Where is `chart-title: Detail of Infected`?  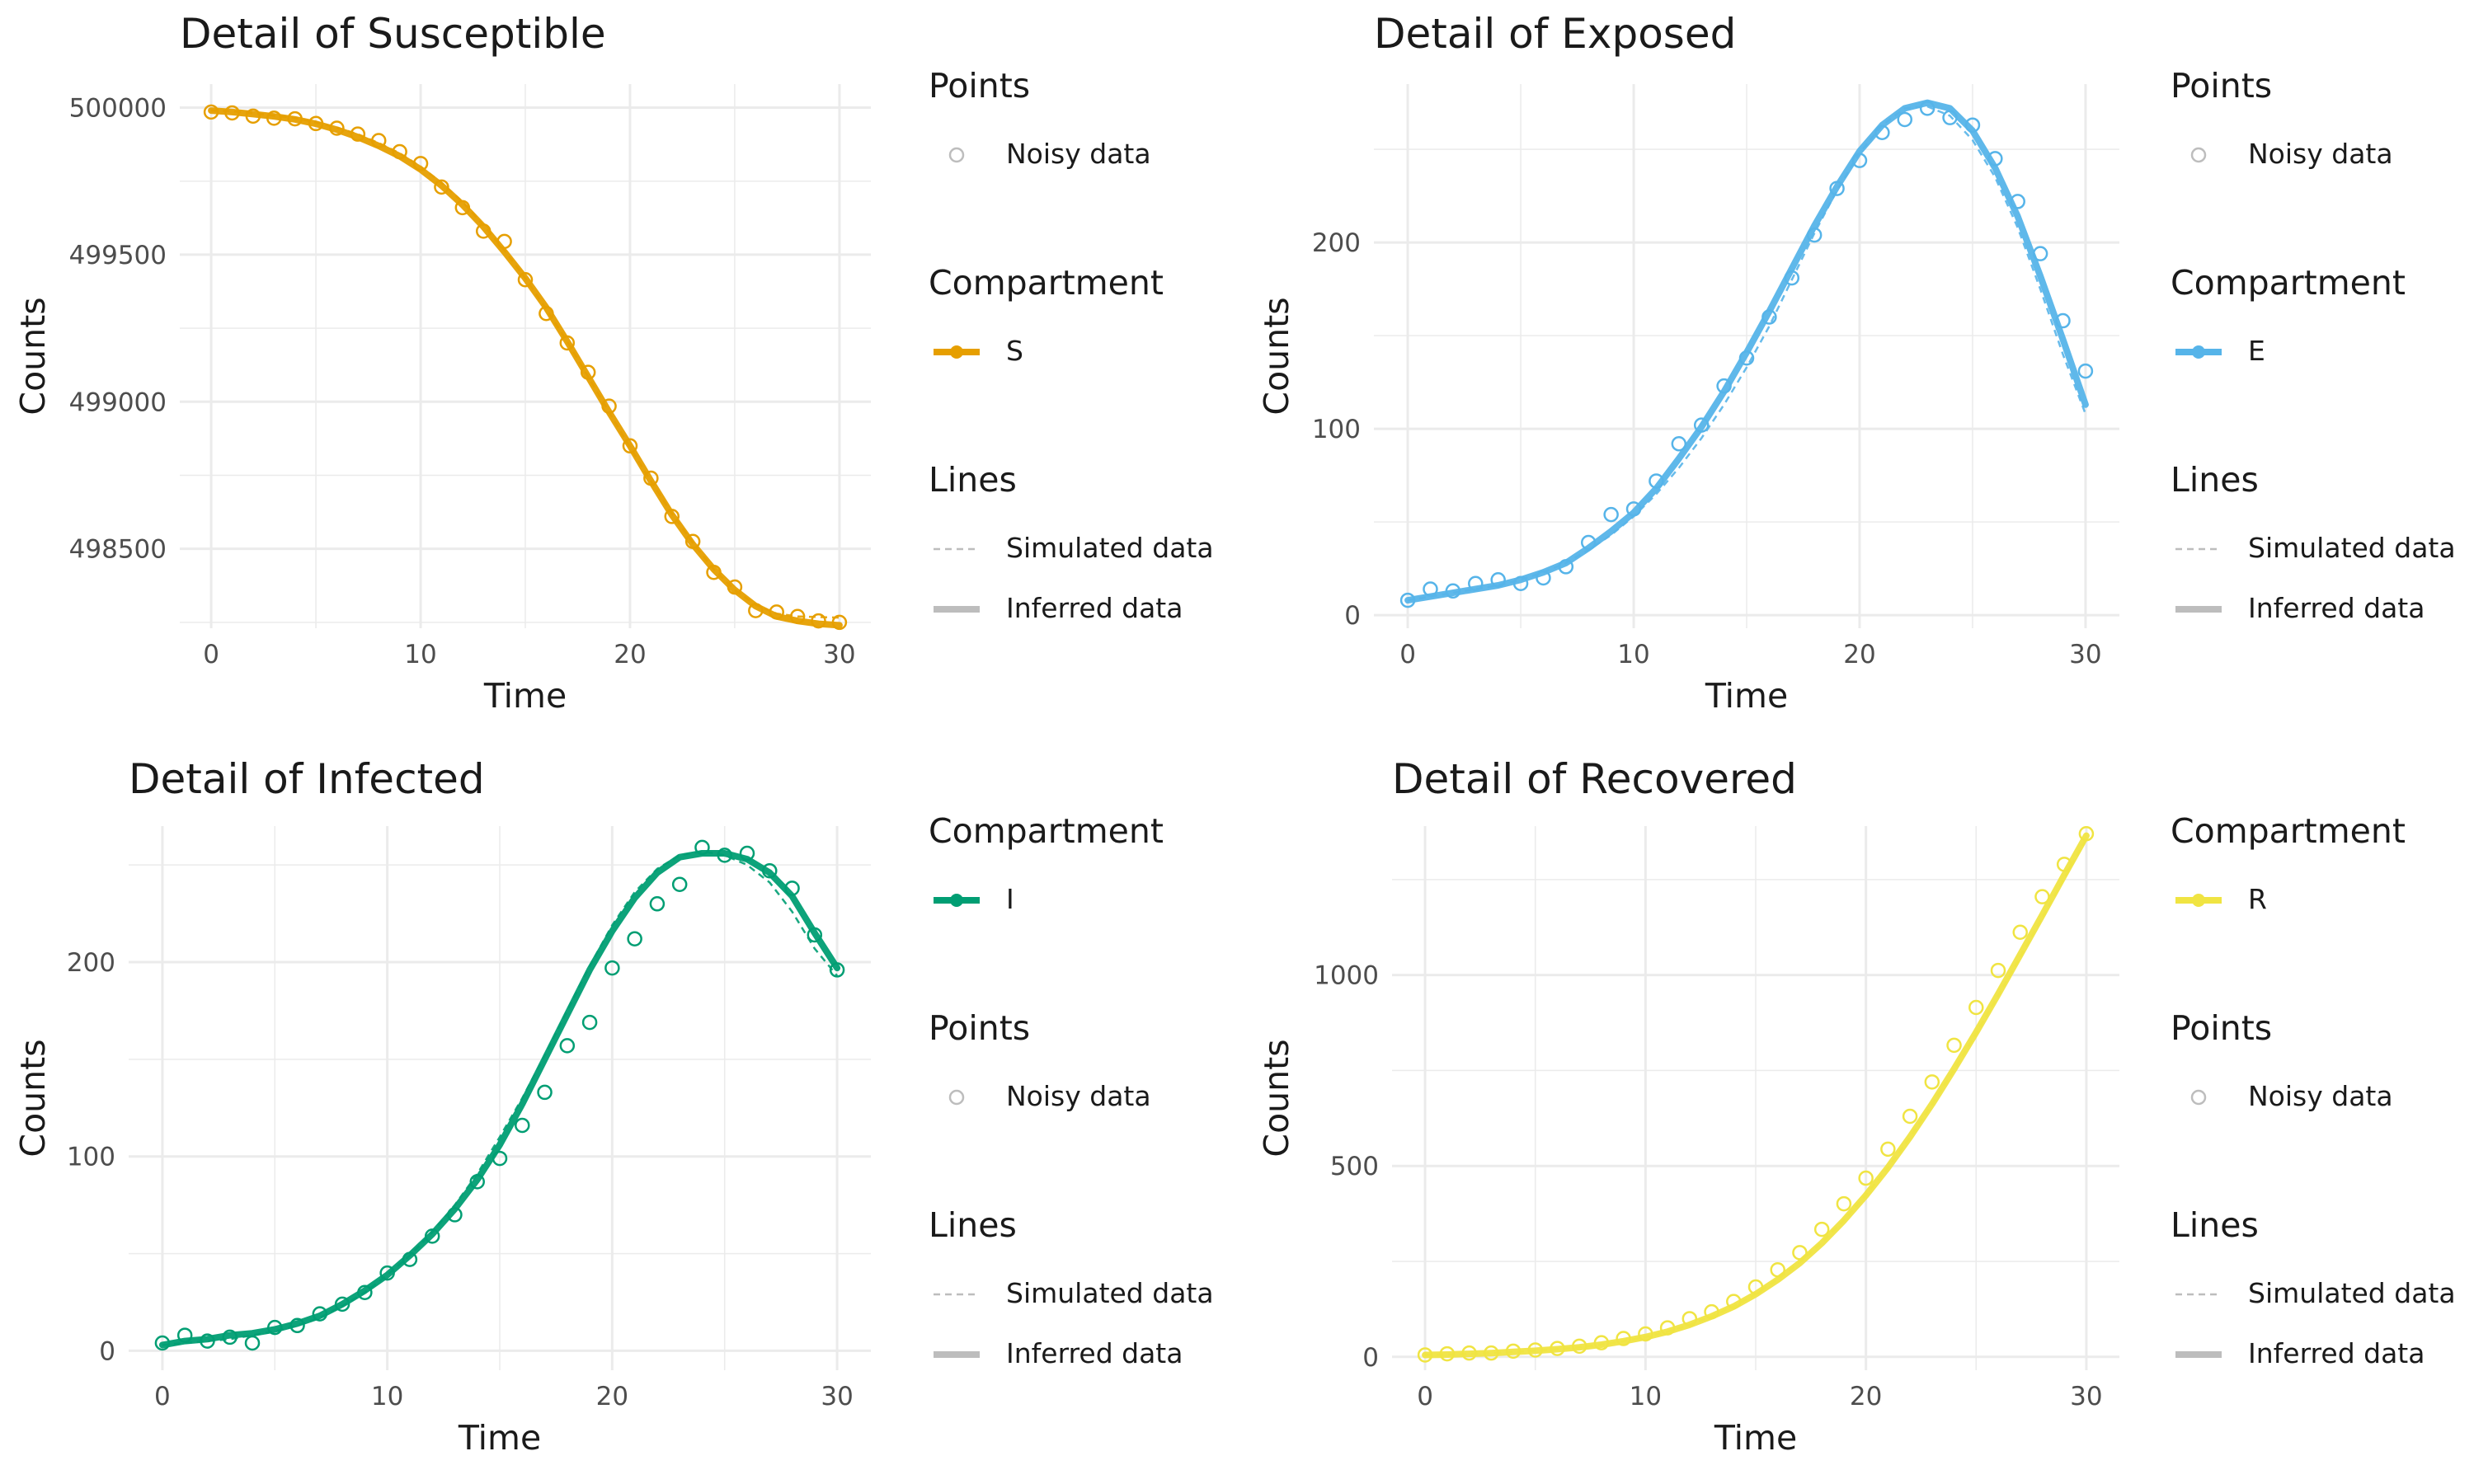 chart-title: Detail of Infected is located at coordinates (307, 779).